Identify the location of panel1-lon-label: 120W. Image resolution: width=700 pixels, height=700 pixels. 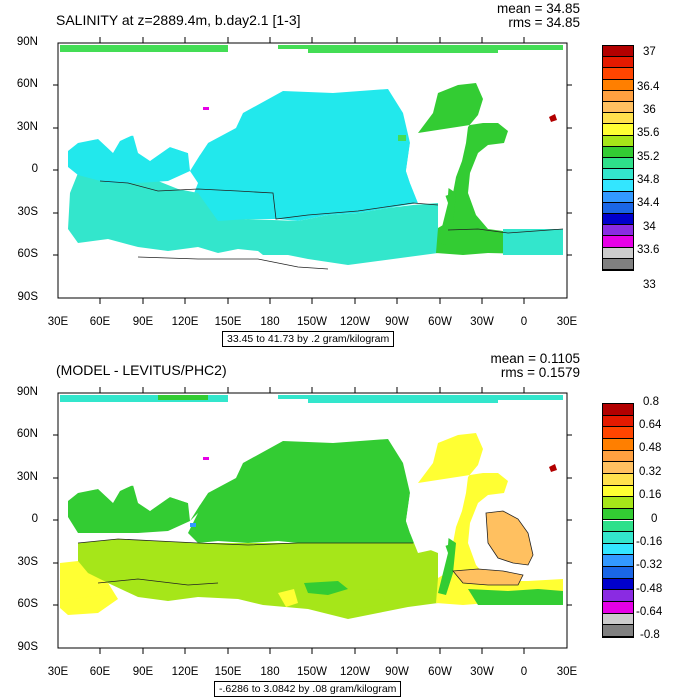
(355, 322).